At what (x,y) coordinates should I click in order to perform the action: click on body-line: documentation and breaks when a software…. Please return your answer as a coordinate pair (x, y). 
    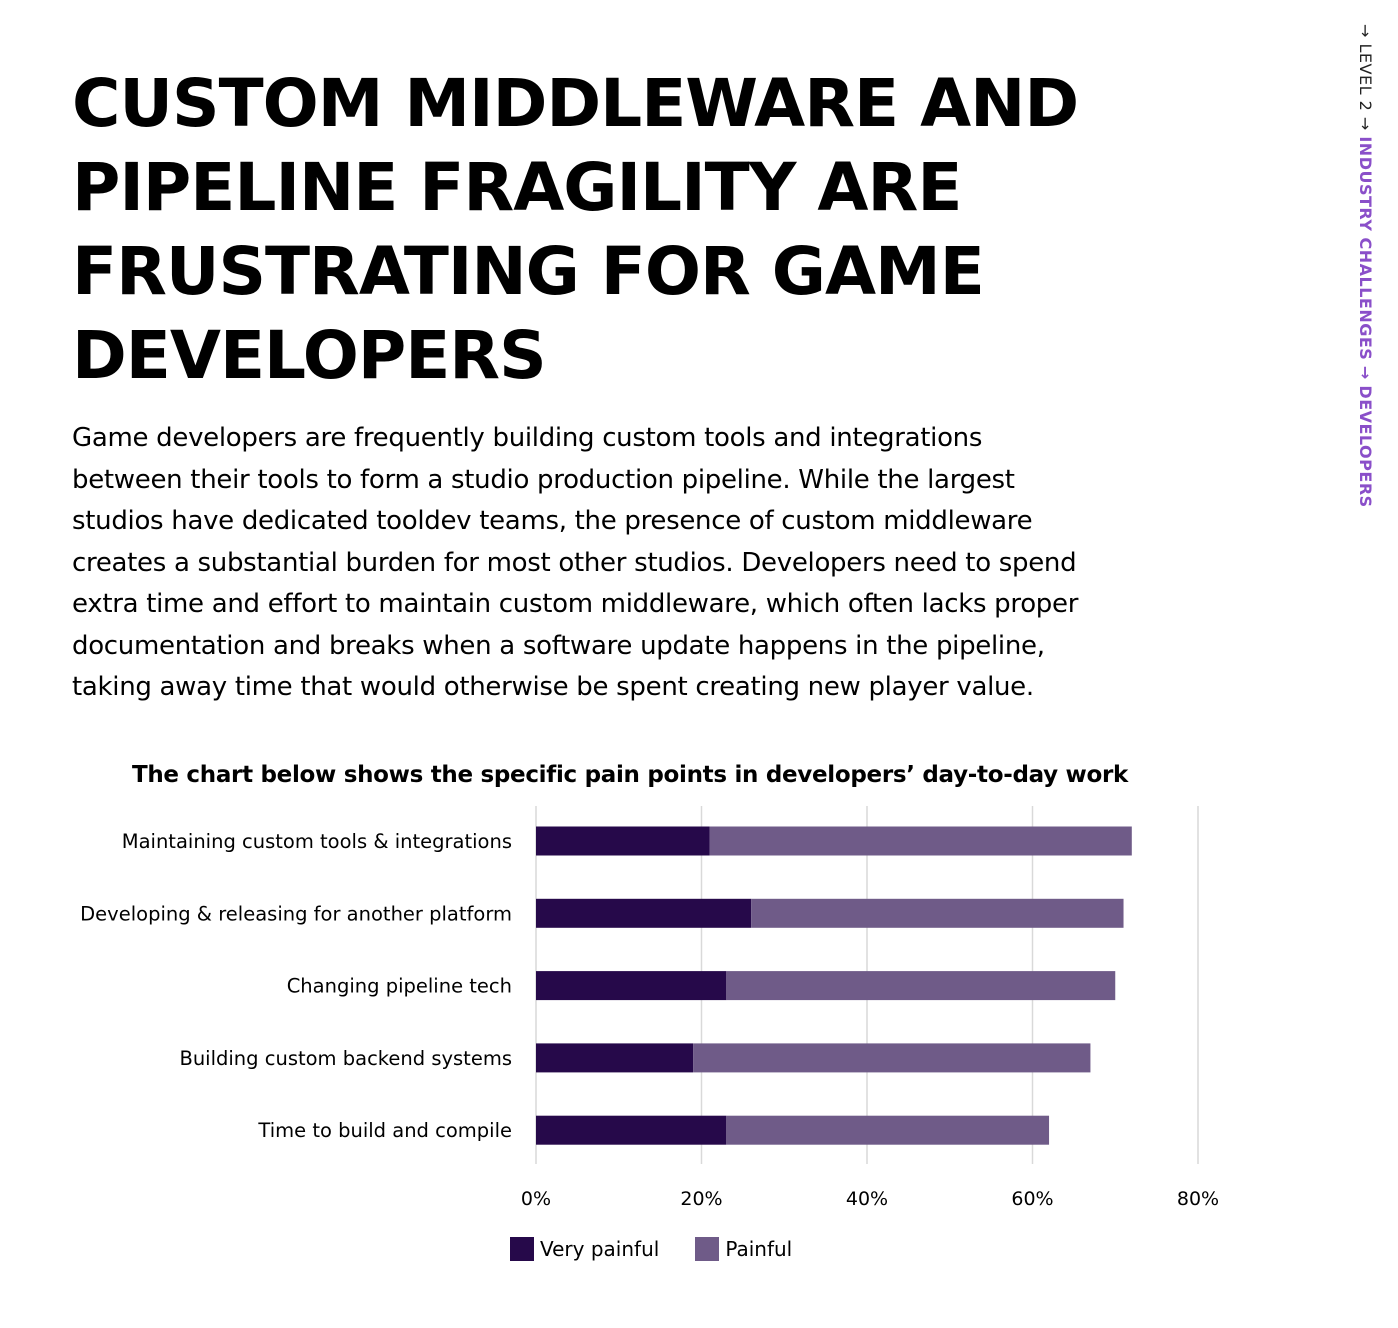
    Looking at the image, I should click on (558, 645).